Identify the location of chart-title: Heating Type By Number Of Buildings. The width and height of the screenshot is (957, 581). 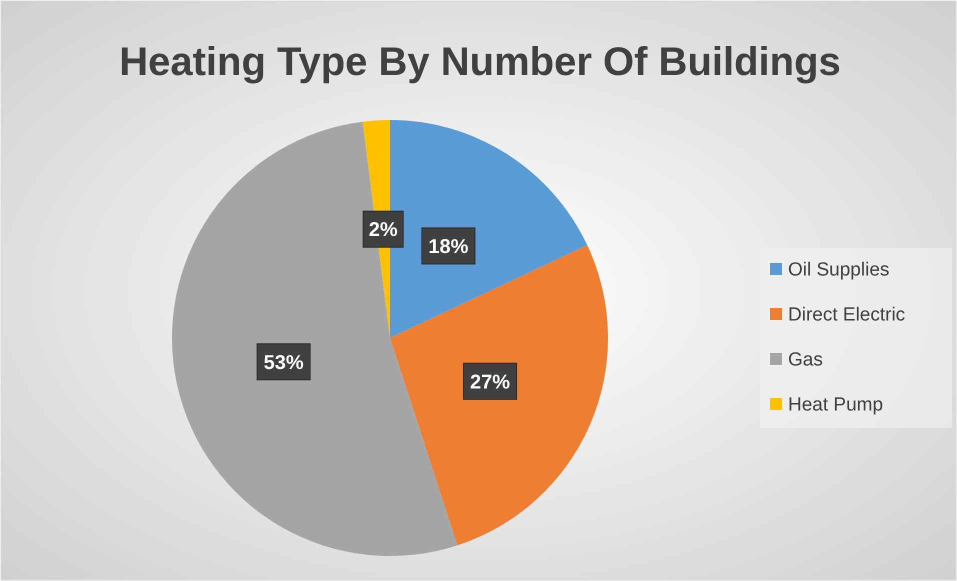
(480, 62).